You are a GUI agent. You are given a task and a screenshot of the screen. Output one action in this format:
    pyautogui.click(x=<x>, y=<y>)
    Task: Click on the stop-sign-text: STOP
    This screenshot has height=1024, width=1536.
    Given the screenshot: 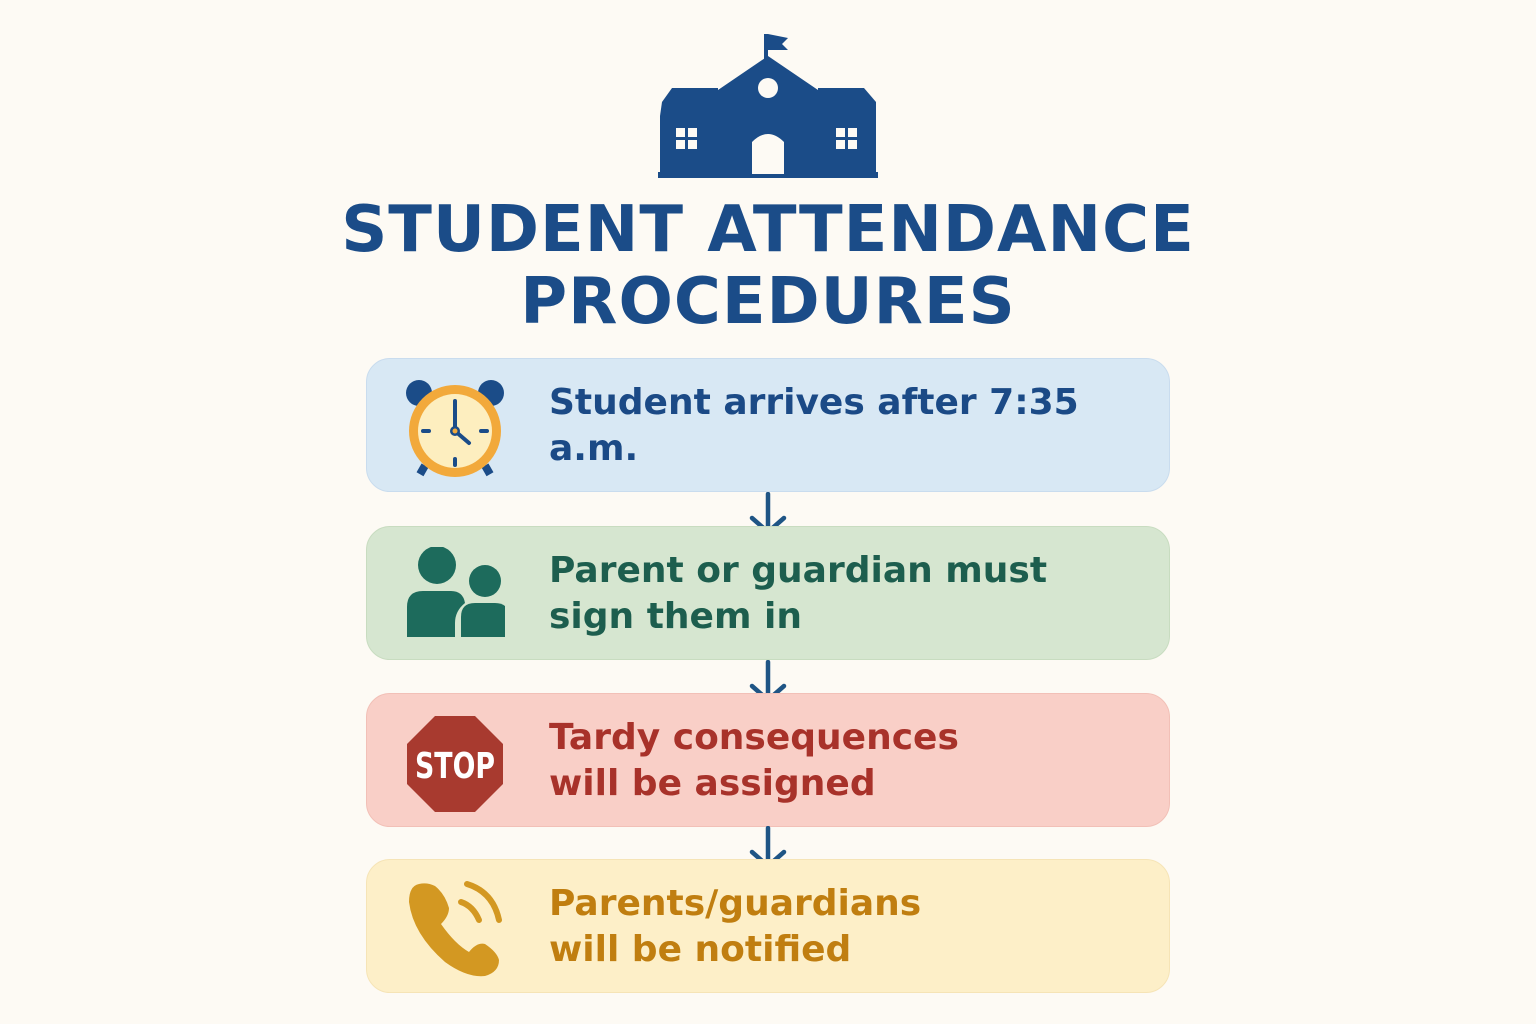 What is the action you would take?
    pyautogui.click(x=455, y=766)
    